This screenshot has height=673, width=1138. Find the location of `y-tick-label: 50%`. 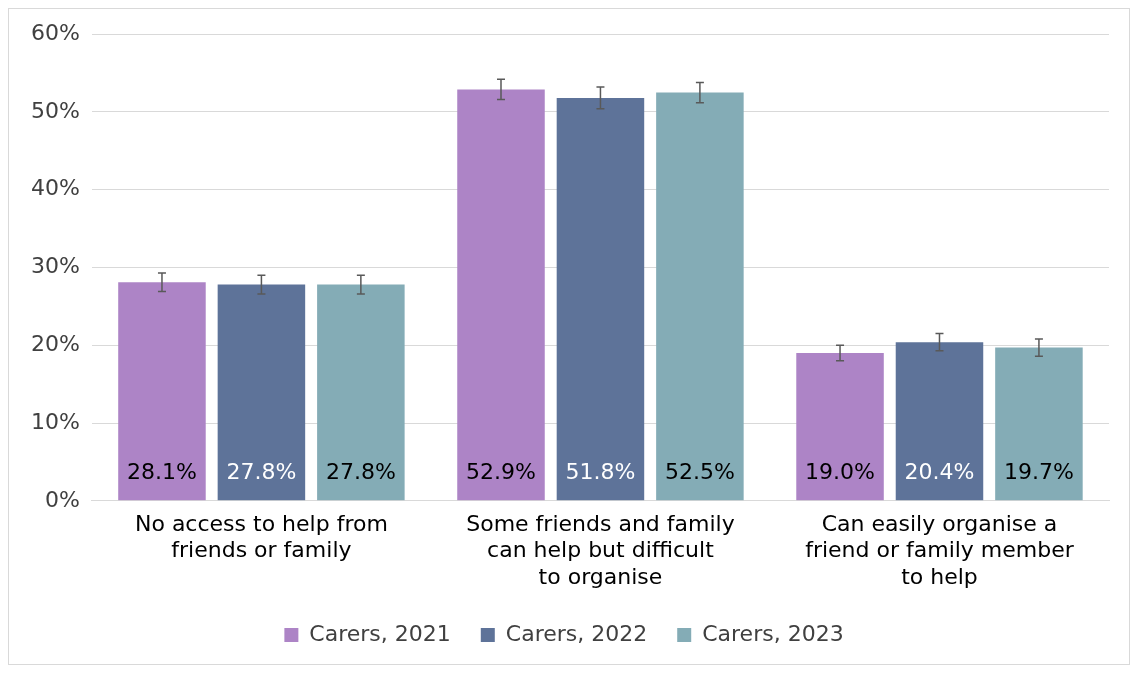

y-tick-label: 50% is located at coordinates (55, 110).